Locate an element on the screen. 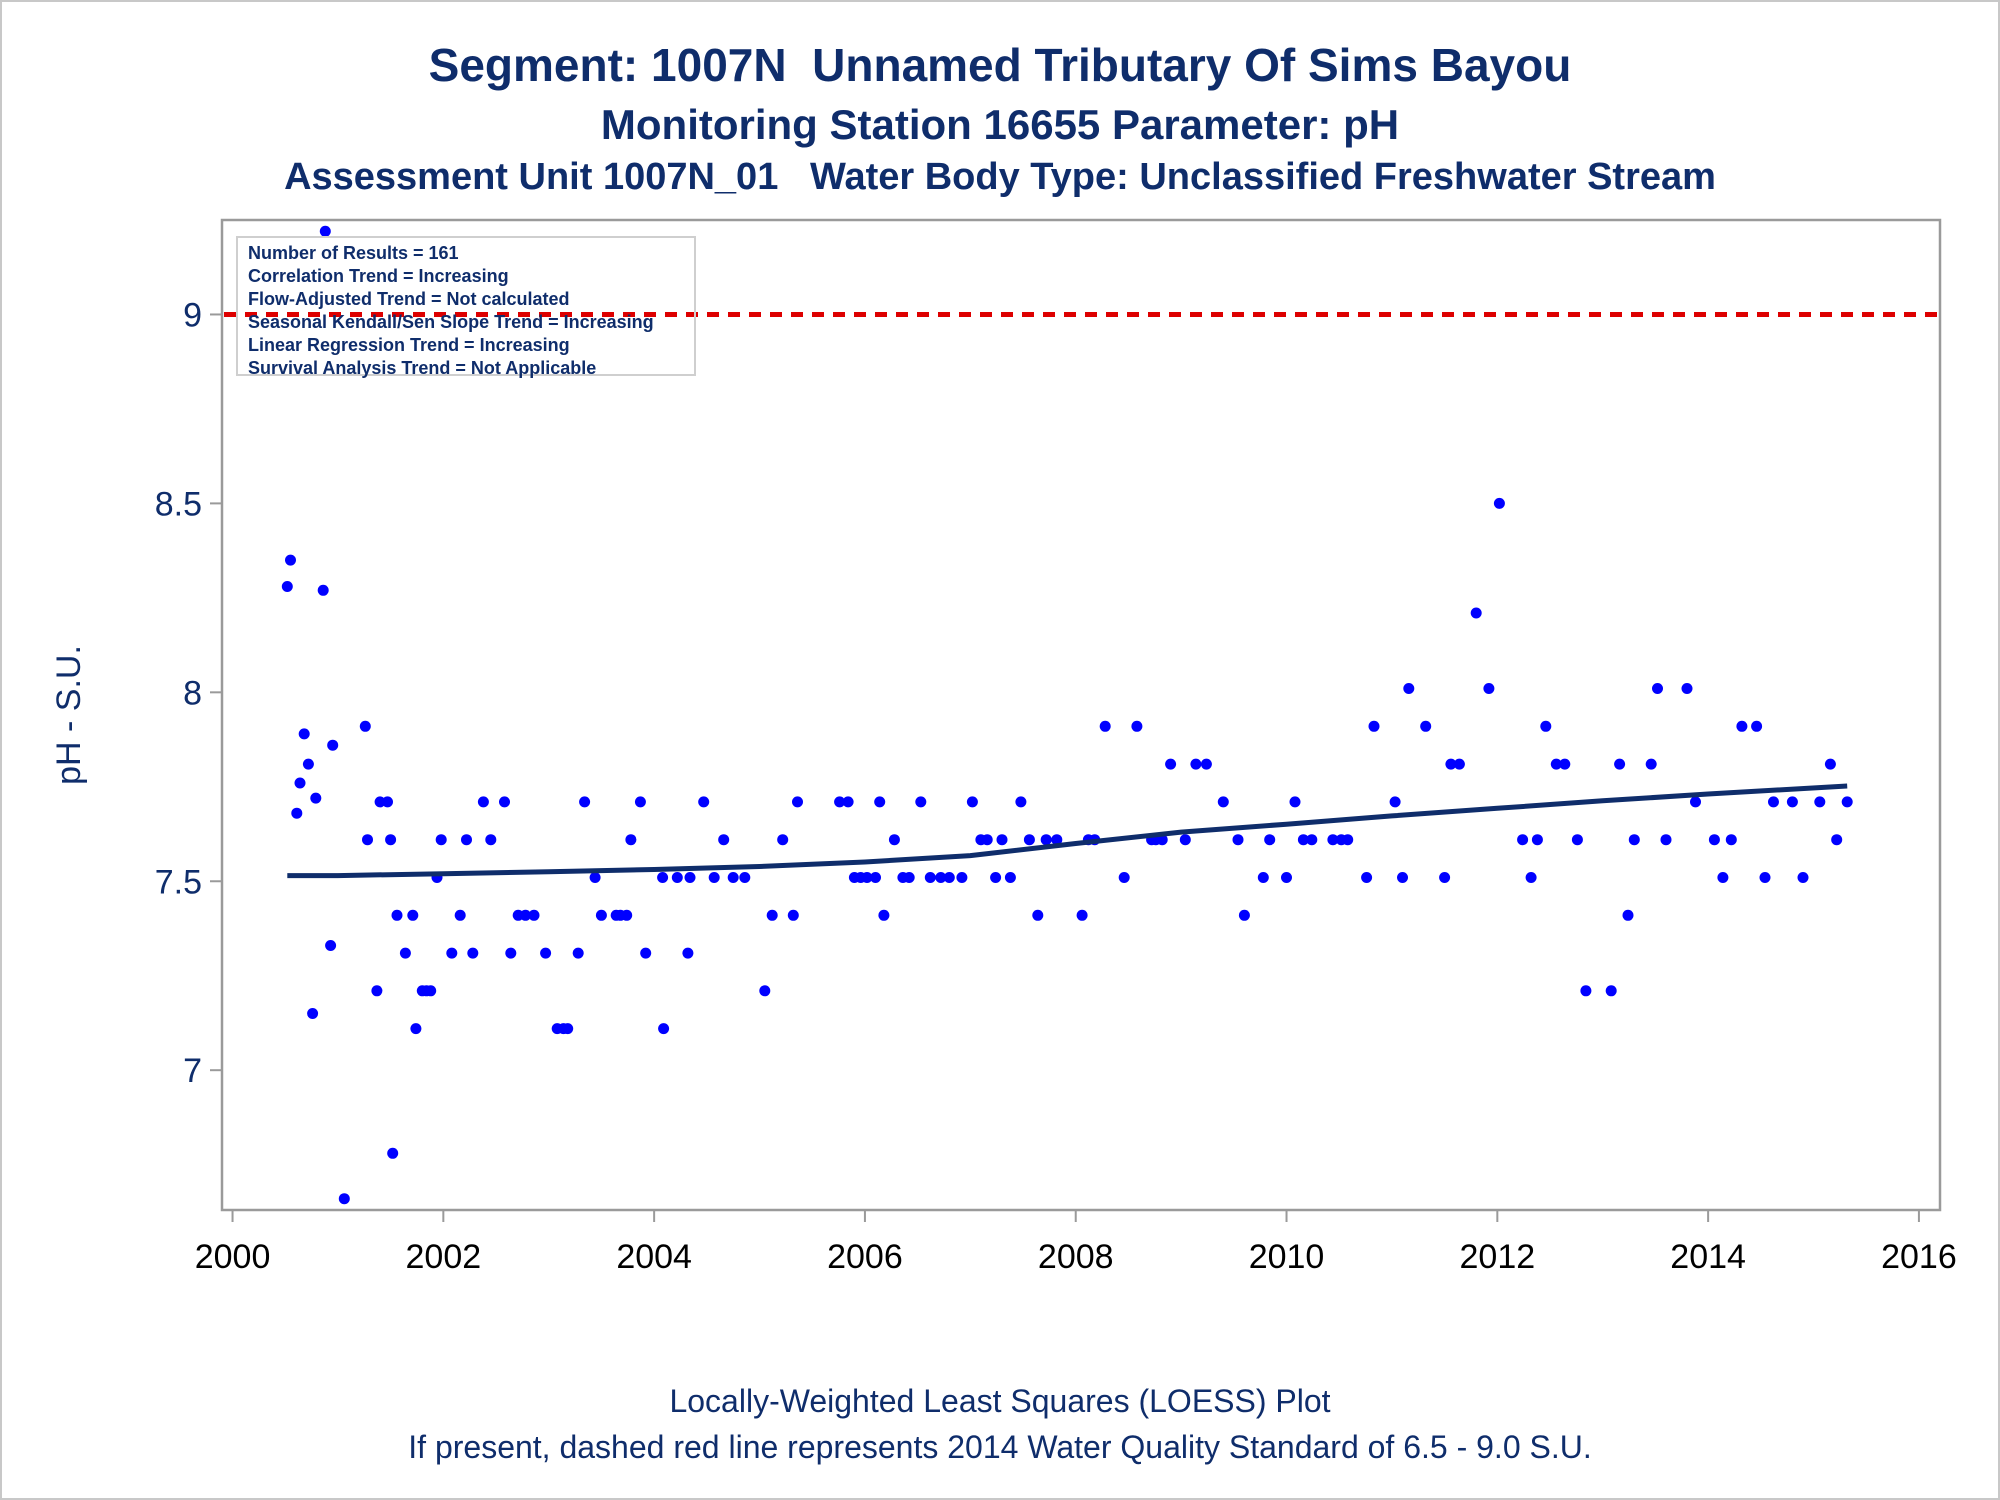  y-tick-label: 9 is located at coordinates (192, 315).